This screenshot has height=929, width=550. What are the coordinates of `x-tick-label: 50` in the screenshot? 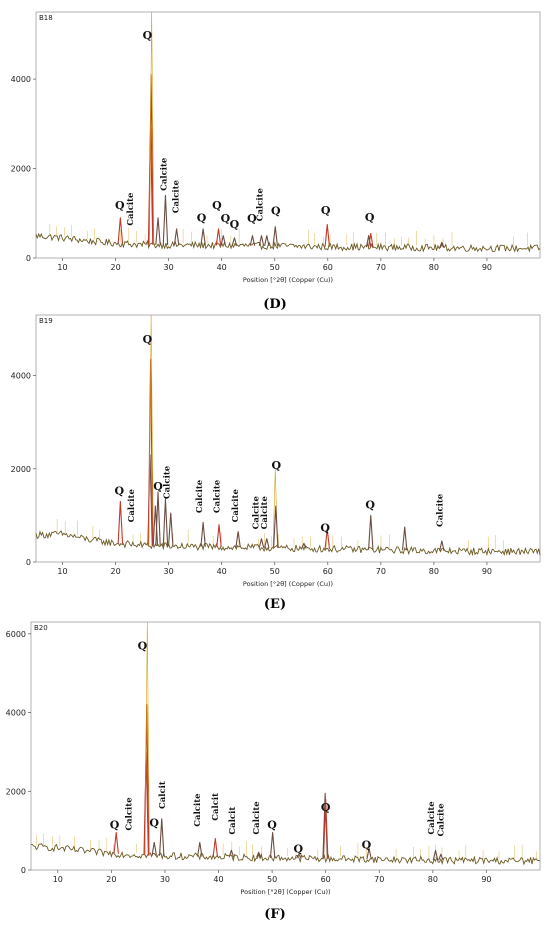 It's located at (272, 879).